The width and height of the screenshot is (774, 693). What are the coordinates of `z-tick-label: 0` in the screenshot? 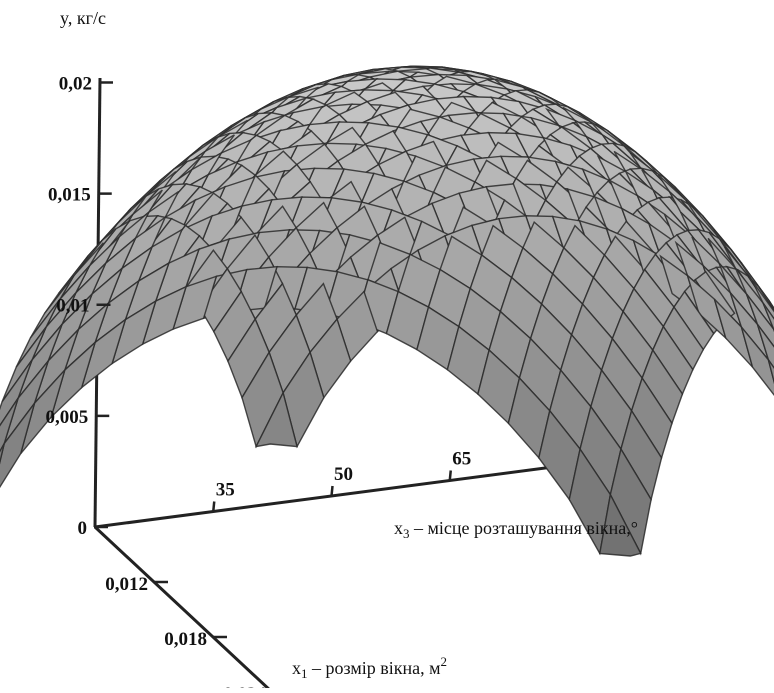 It's located at (83, 528).